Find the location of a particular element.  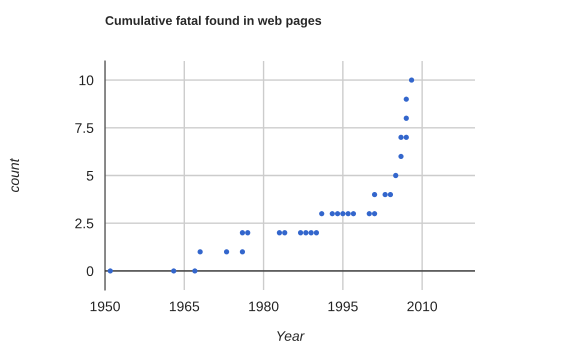

chart-title: Cumulative fatal found in web pages is located at coordinates (214, 22).